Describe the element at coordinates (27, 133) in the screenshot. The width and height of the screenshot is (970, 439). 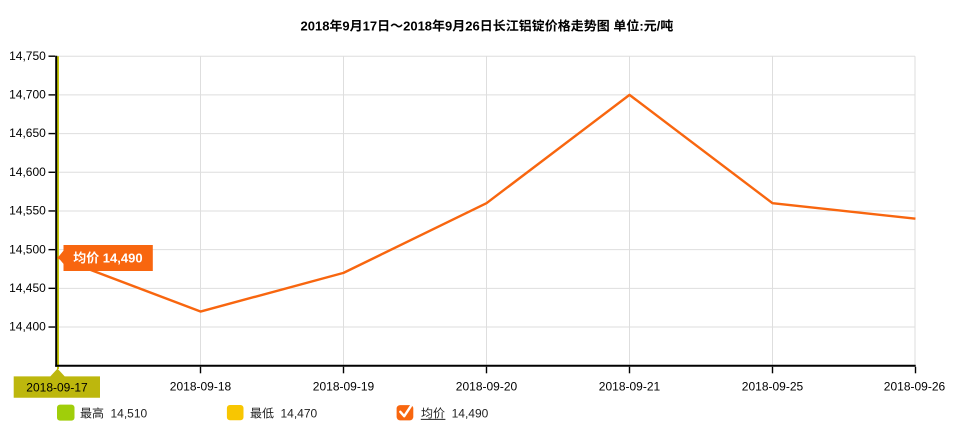
I see `svg-text: 14,650` at that location.